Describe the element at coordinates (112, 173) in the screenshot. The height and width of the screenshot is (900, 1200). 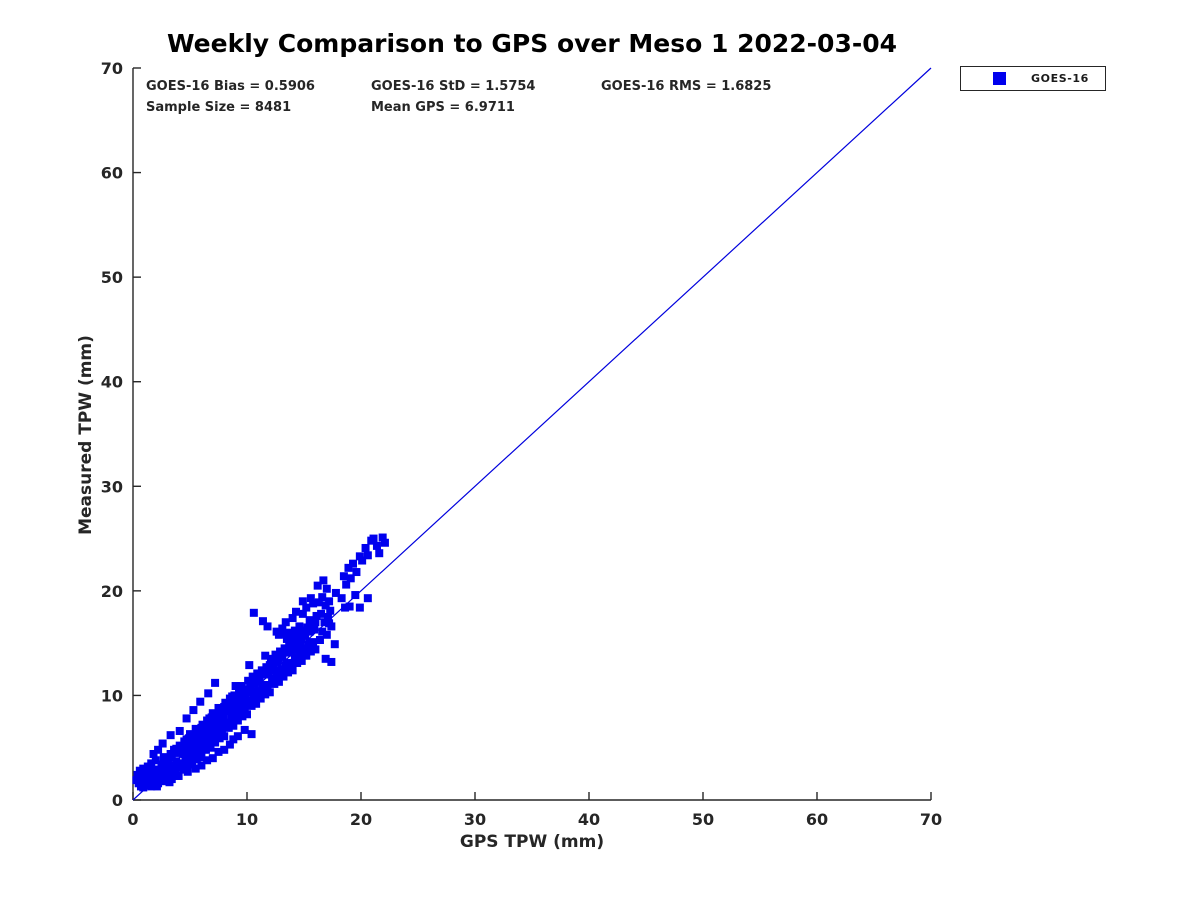
I see `y-tick-label: 60` at that location.